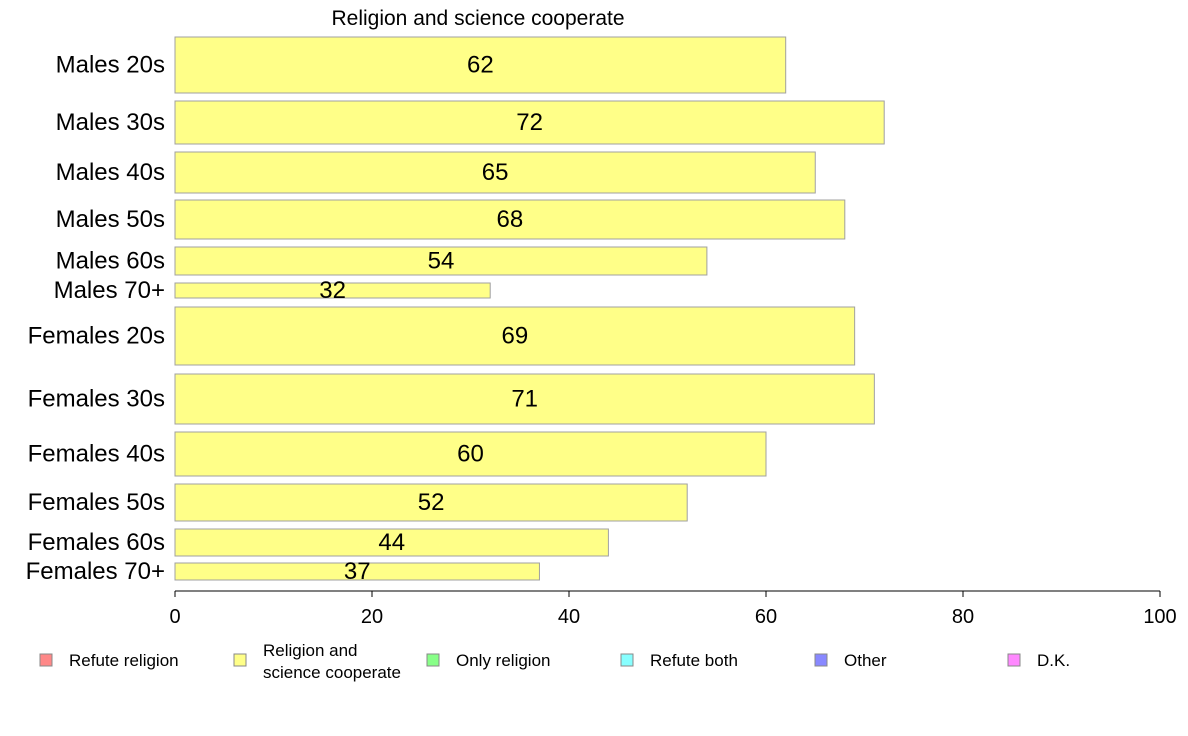 The height and width of the screenshot is (736, 1188). What do you see at coordinates (332, 672) in the screenshot?
I see `legend-label-religion-and-science-cooperate: science cooperate` at bounding box center [332, 672].